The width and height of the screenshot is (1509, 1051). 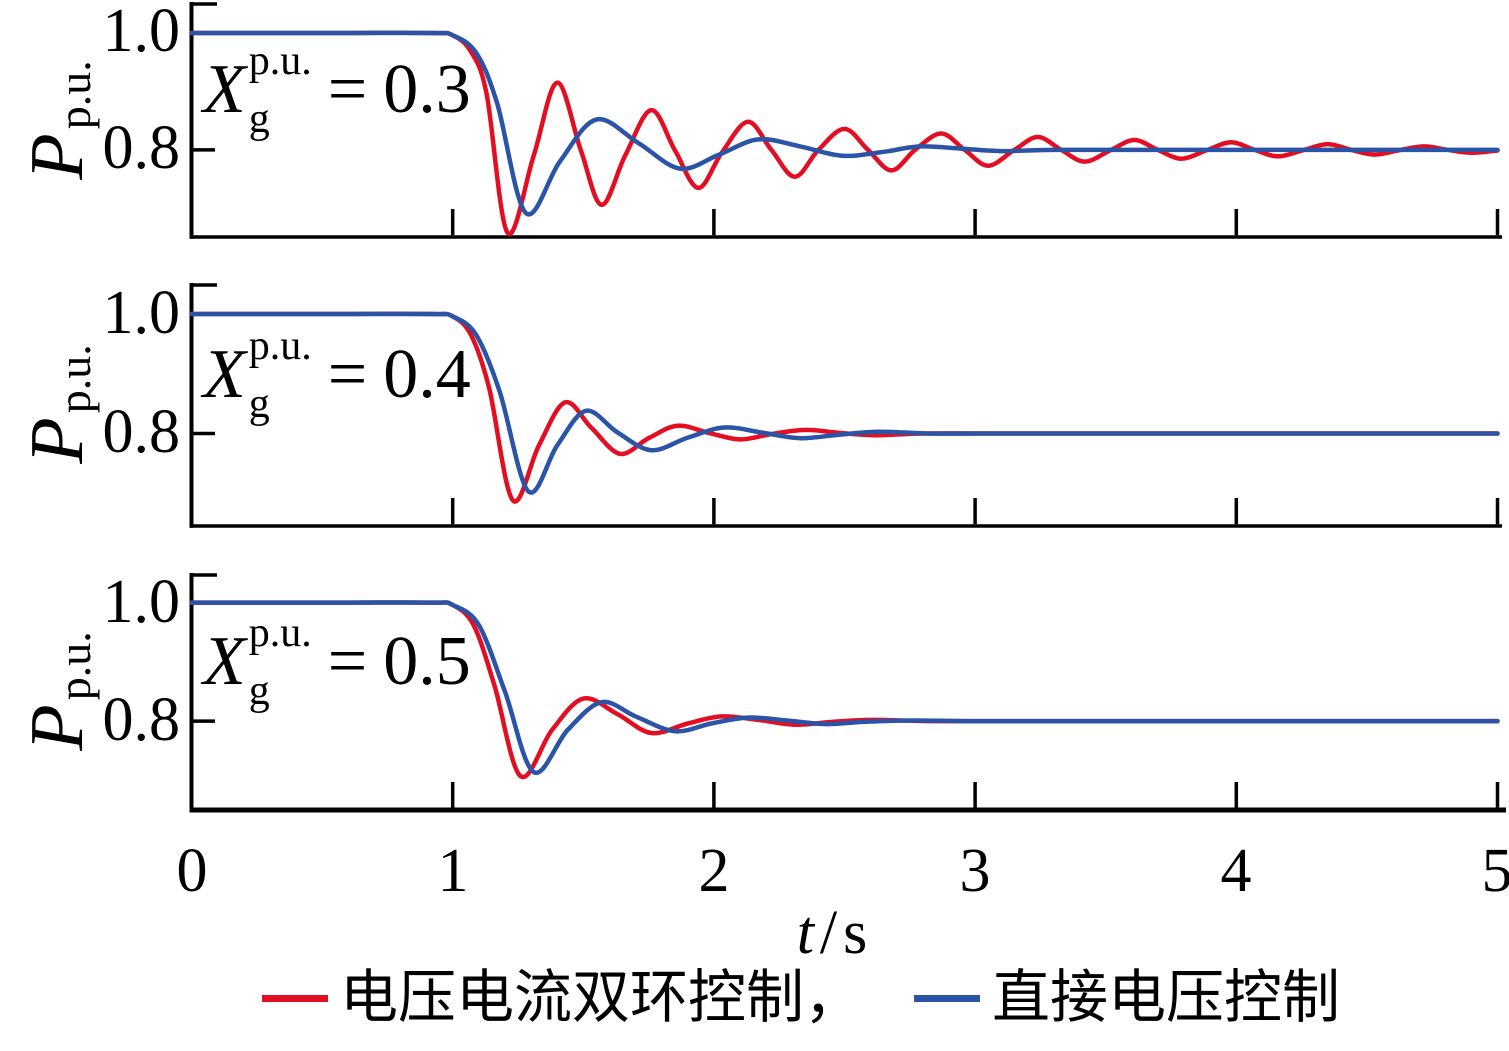 I want to click on annotation-value: 0.3, so click(x=427, y=89).